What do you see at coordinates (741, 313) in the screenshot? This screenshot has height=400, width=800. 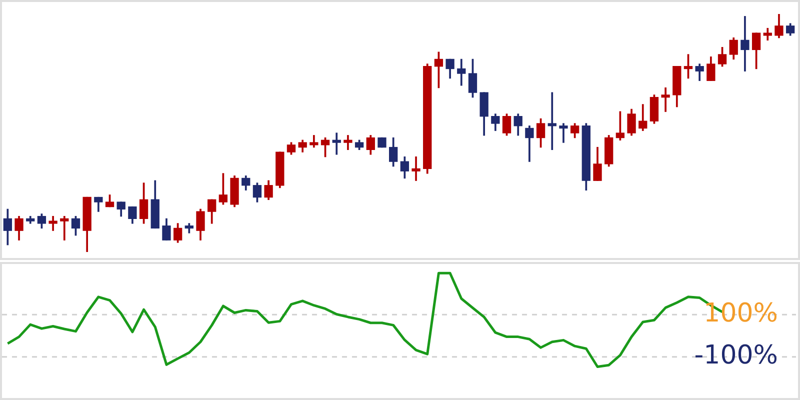 I see `y-tick-label: 100%` at bounding box center [741, 313].